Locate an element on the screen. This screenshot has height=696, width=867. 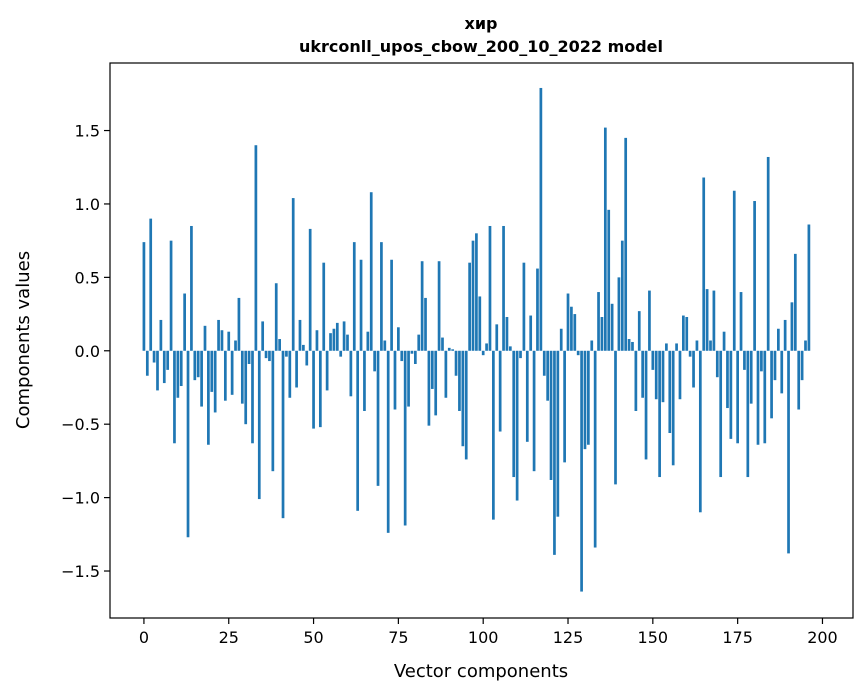
y-tick-label: −0.5 is located at coordinates (80, 424).